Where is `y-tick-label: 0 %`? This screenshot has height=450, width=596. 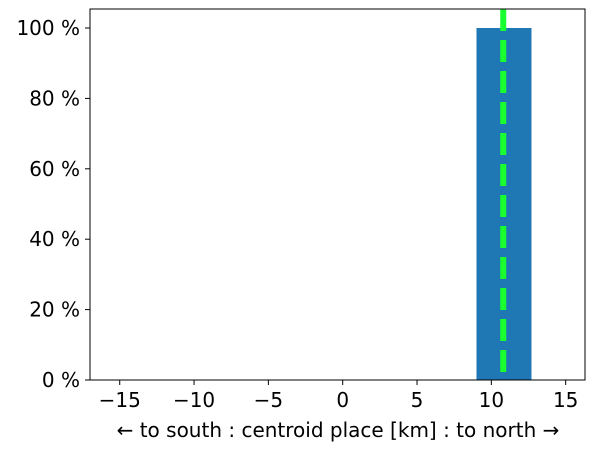
y-tick-label: 0 % is located at coordinates (61, 380).